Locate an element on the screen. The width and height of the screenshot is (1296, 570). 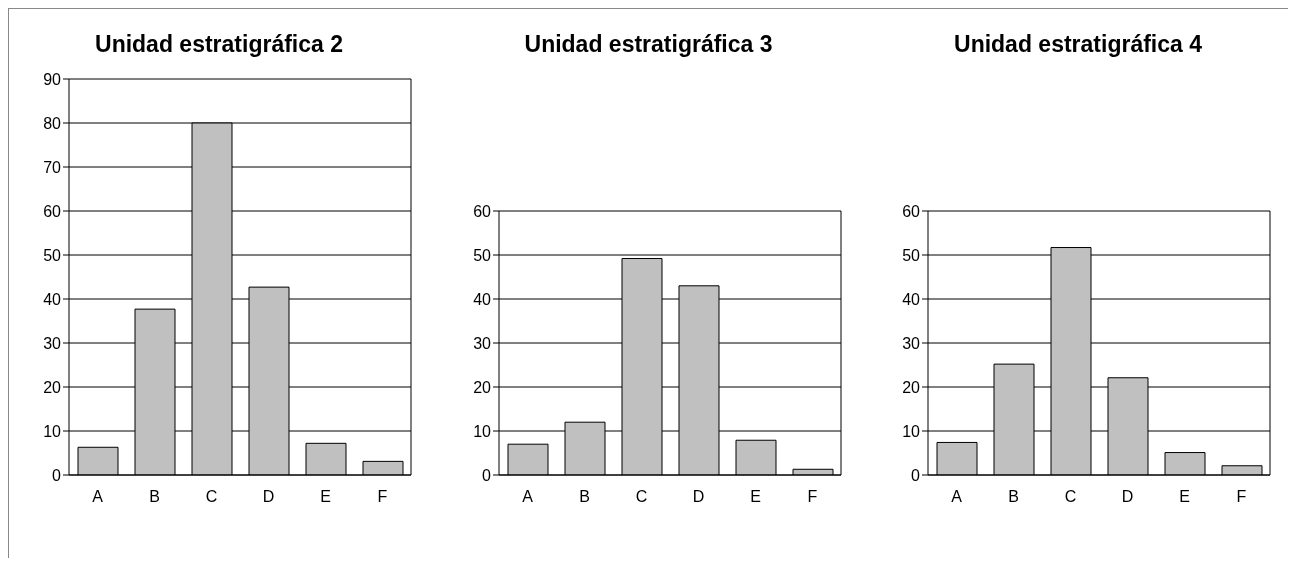
chart-title: Unidad estratigráfica 3 is located at coordinates (648, 45).